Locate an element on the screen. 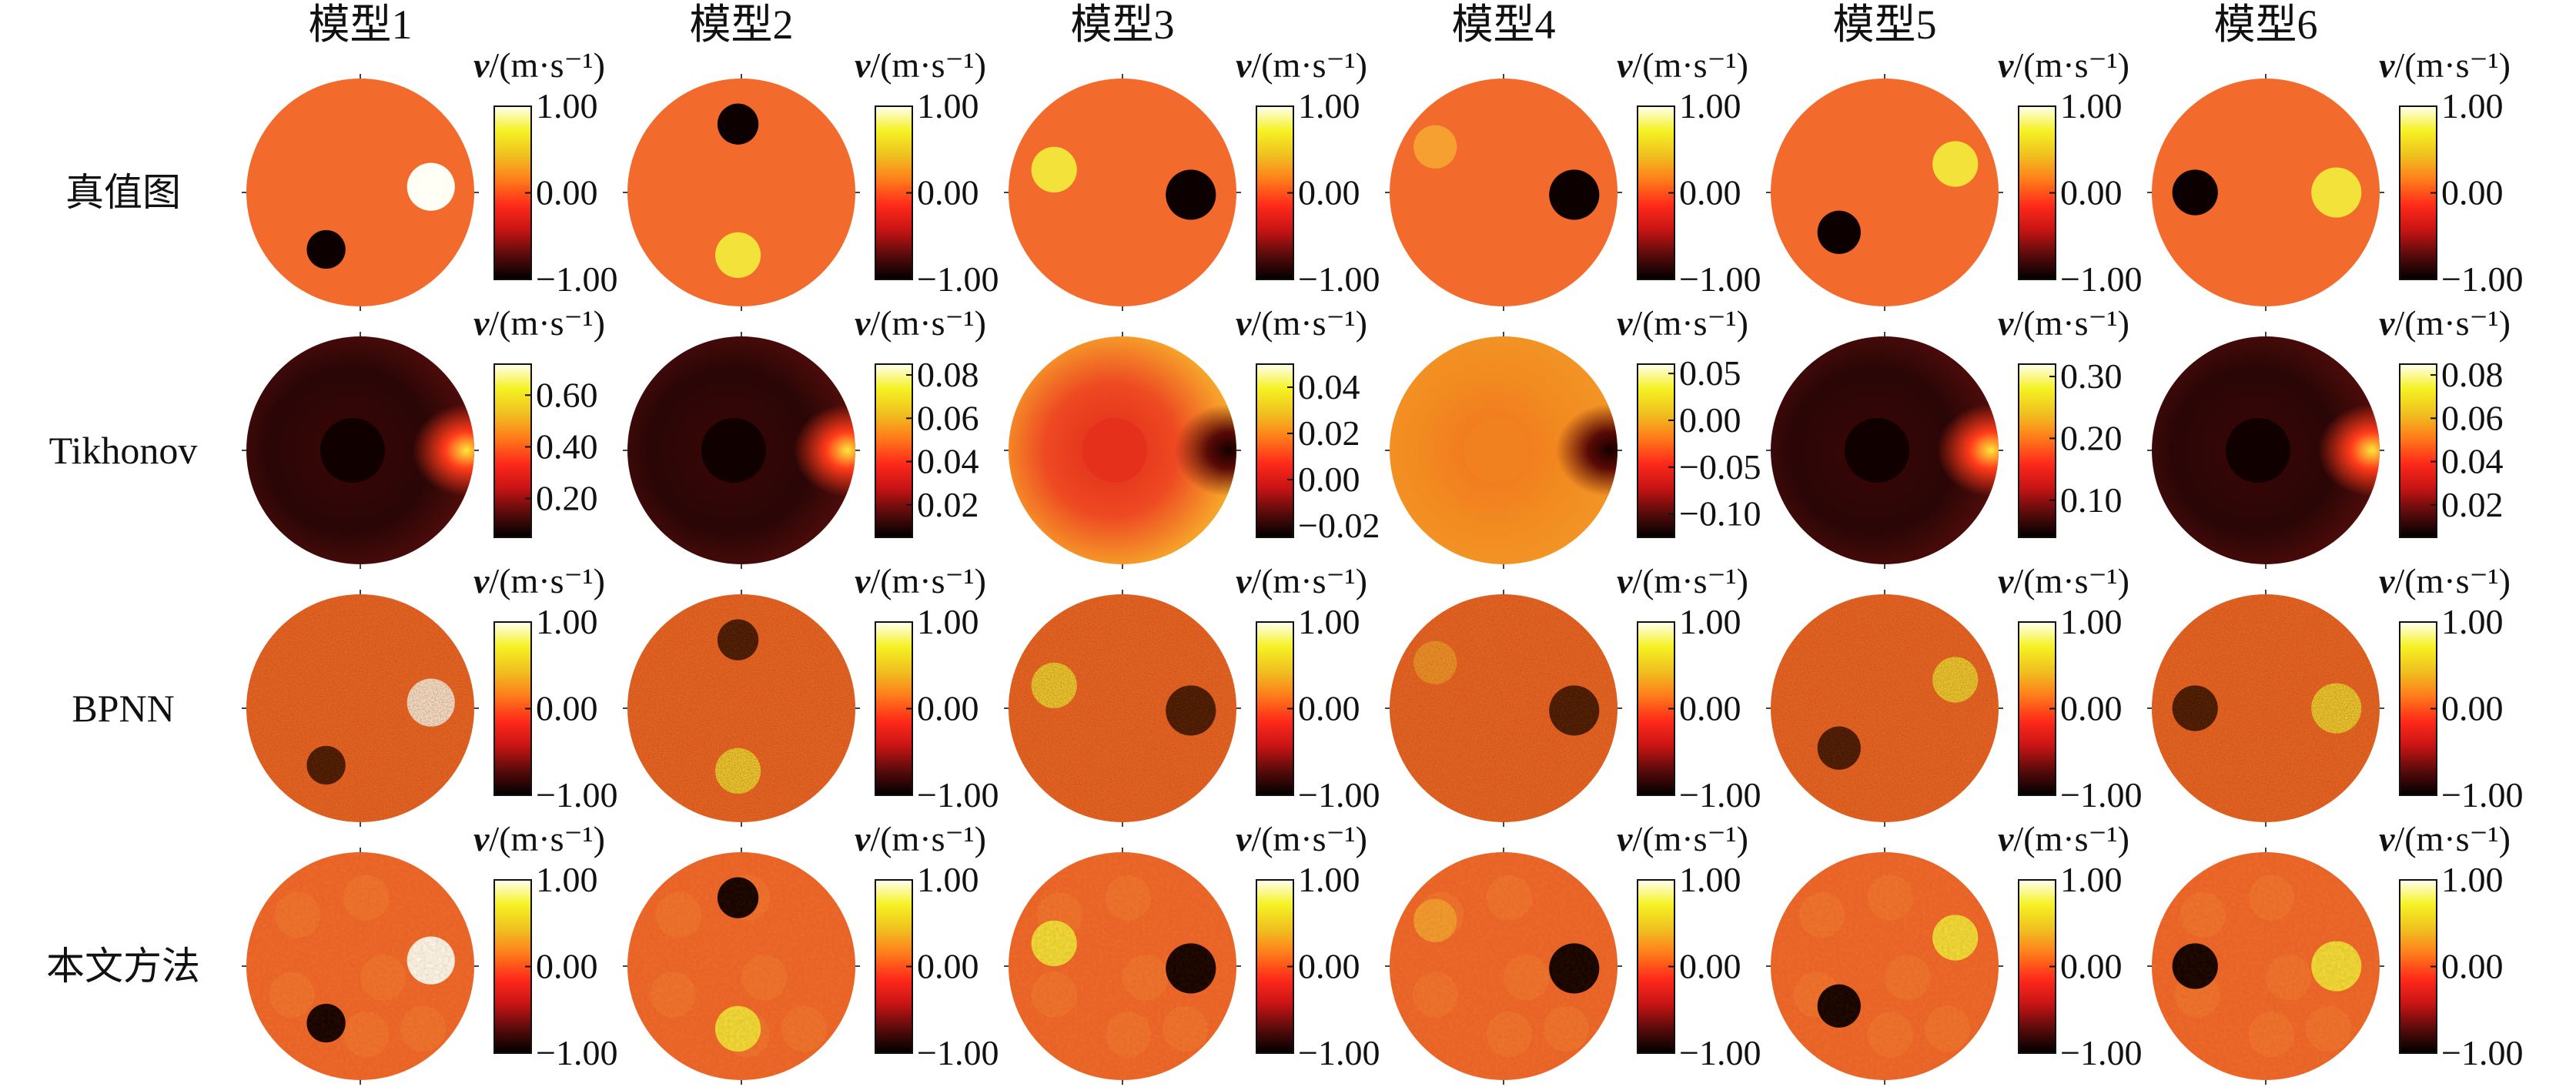 The width and height of the screenshot is (2576, 1087). panel-svg: 0.08 0.06 0.04 0.02 is located at coordinates (801, 450).